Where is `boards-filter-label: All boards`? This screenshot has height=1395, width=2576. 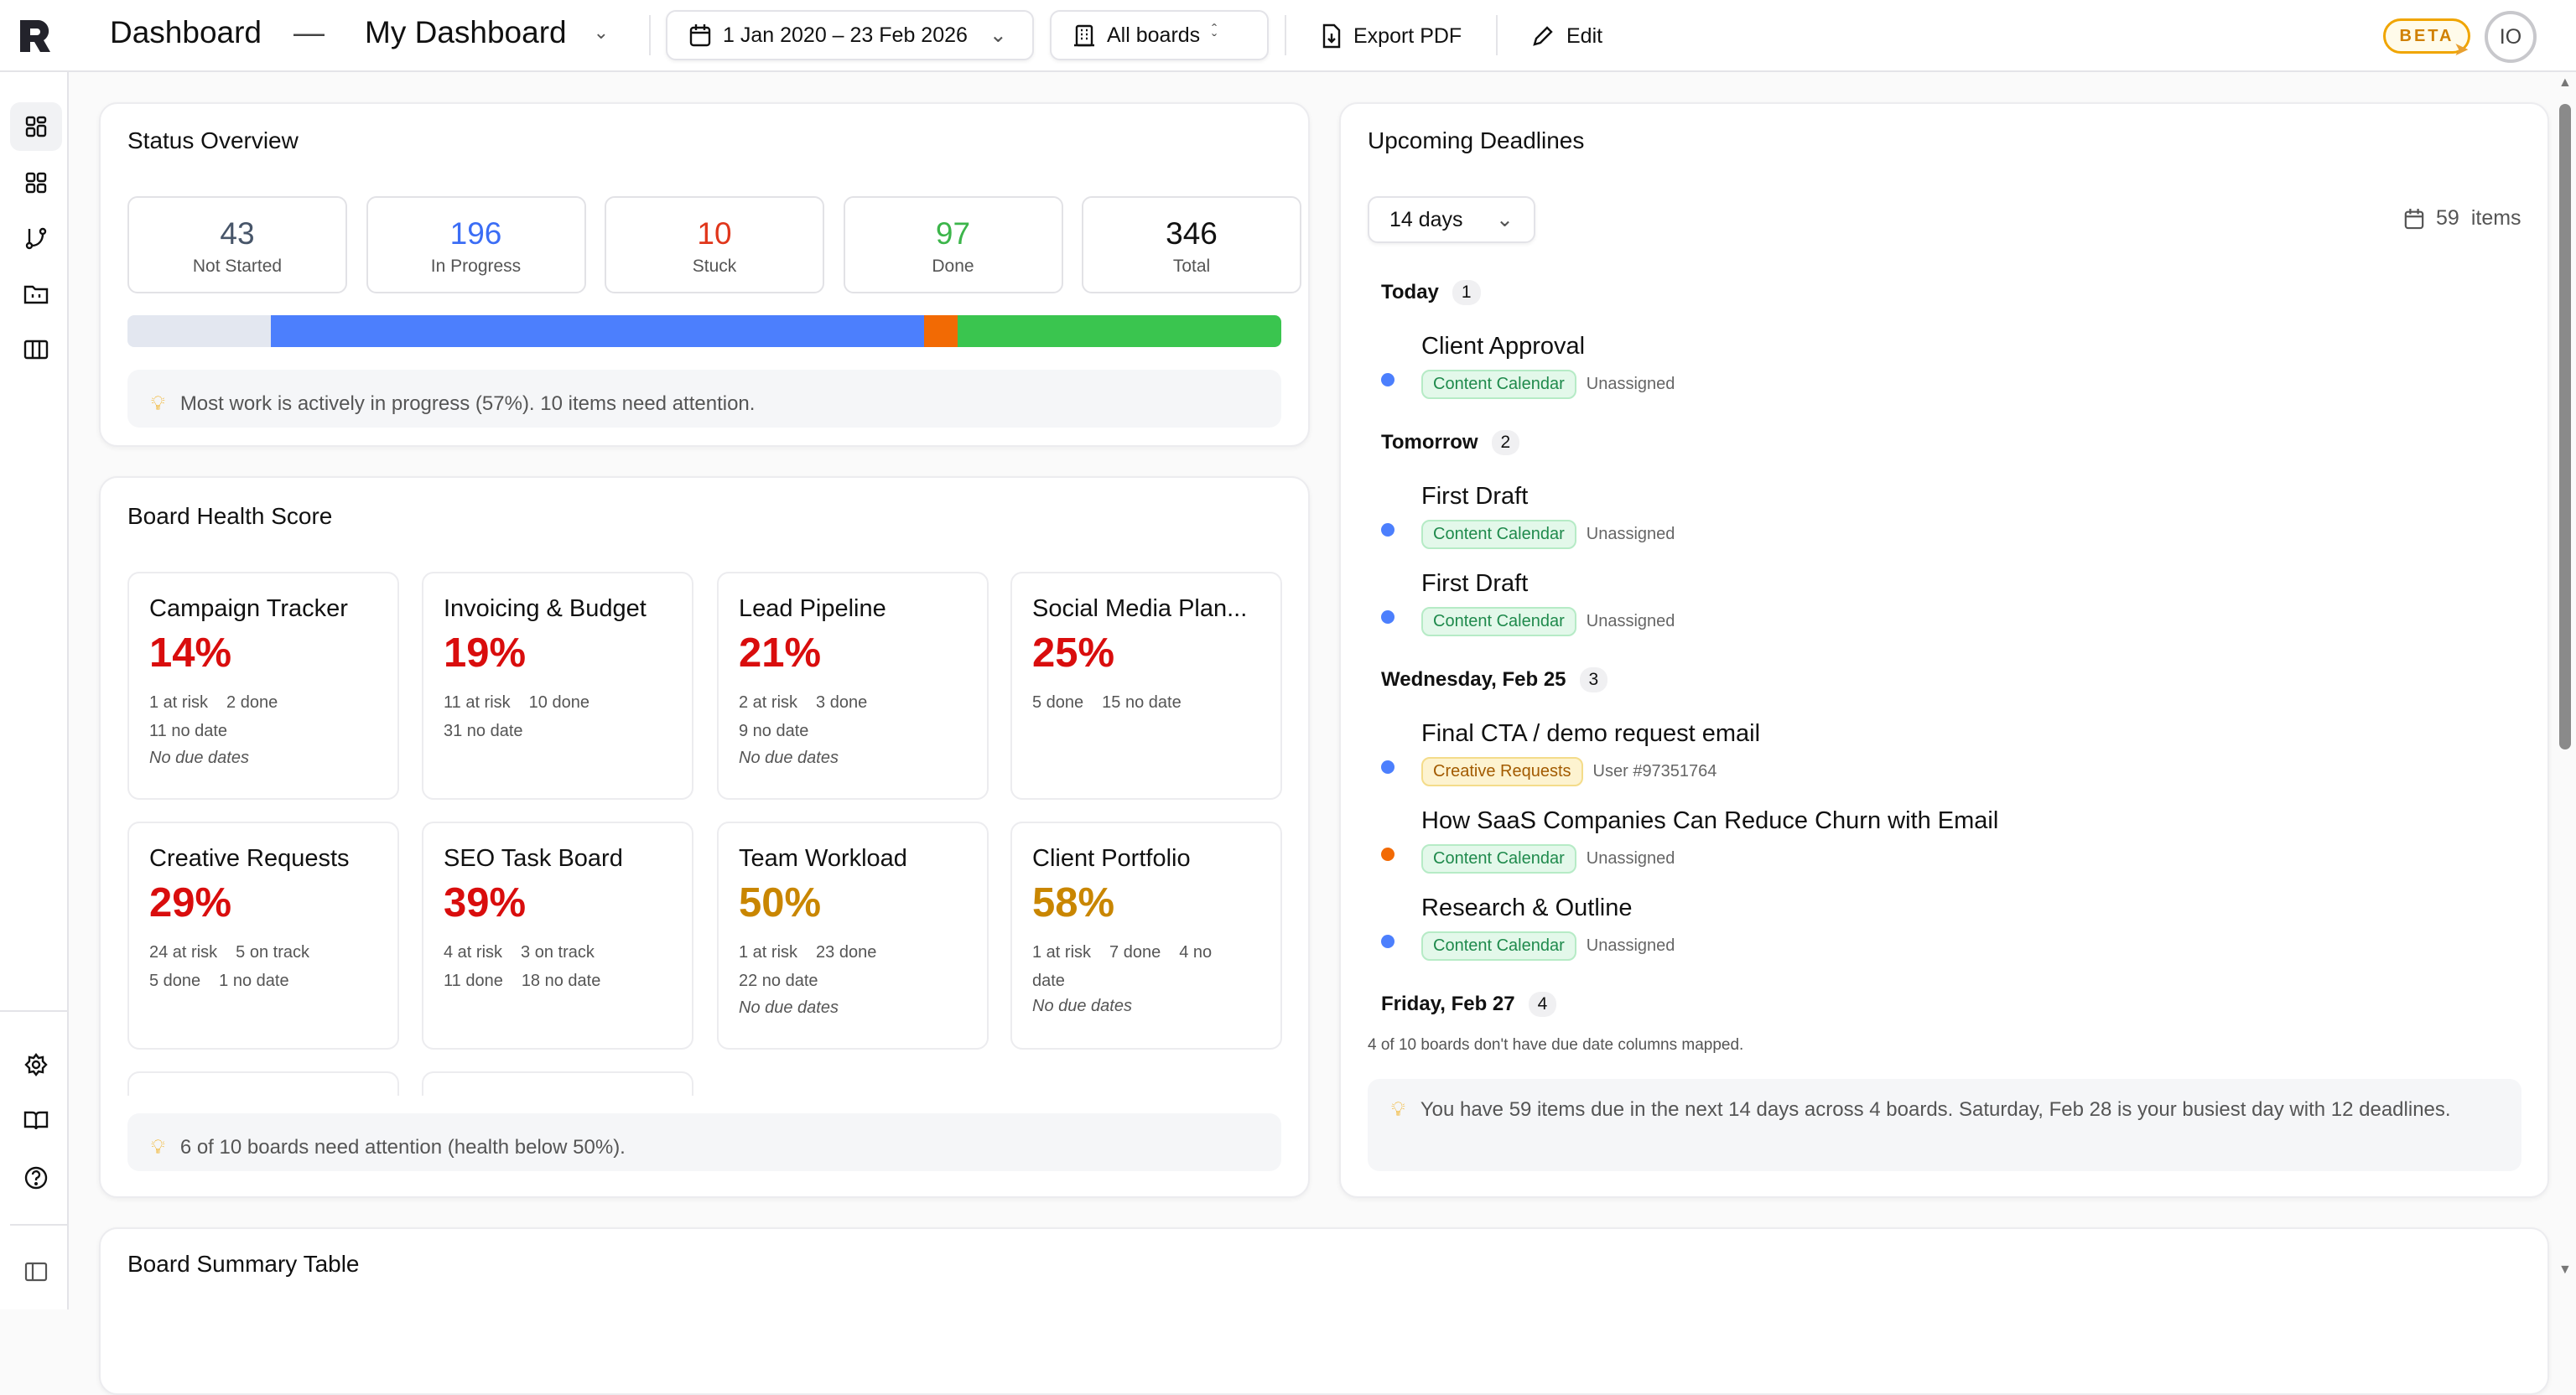
boards-filter-label: All boards is located at coordinates (1154, 35).